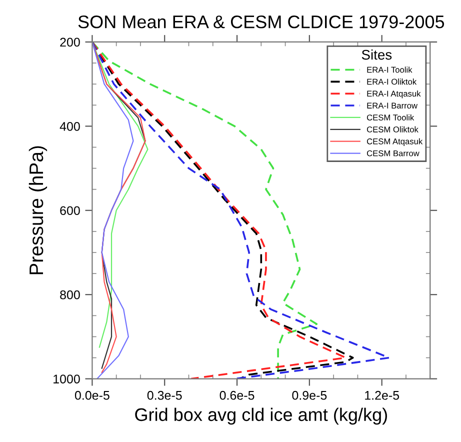  I want to click on legend-label: CESM Atqasuk, so click(394, 142).